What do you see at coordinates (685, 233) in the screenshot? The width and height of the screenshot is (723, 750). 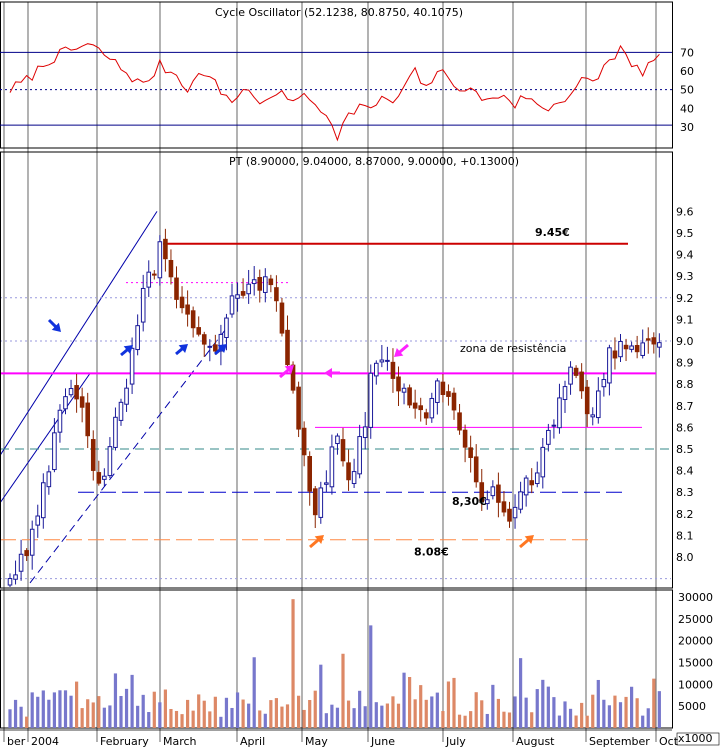 I see `price-tick-label: 9.5` at bounding box center [685, 233].